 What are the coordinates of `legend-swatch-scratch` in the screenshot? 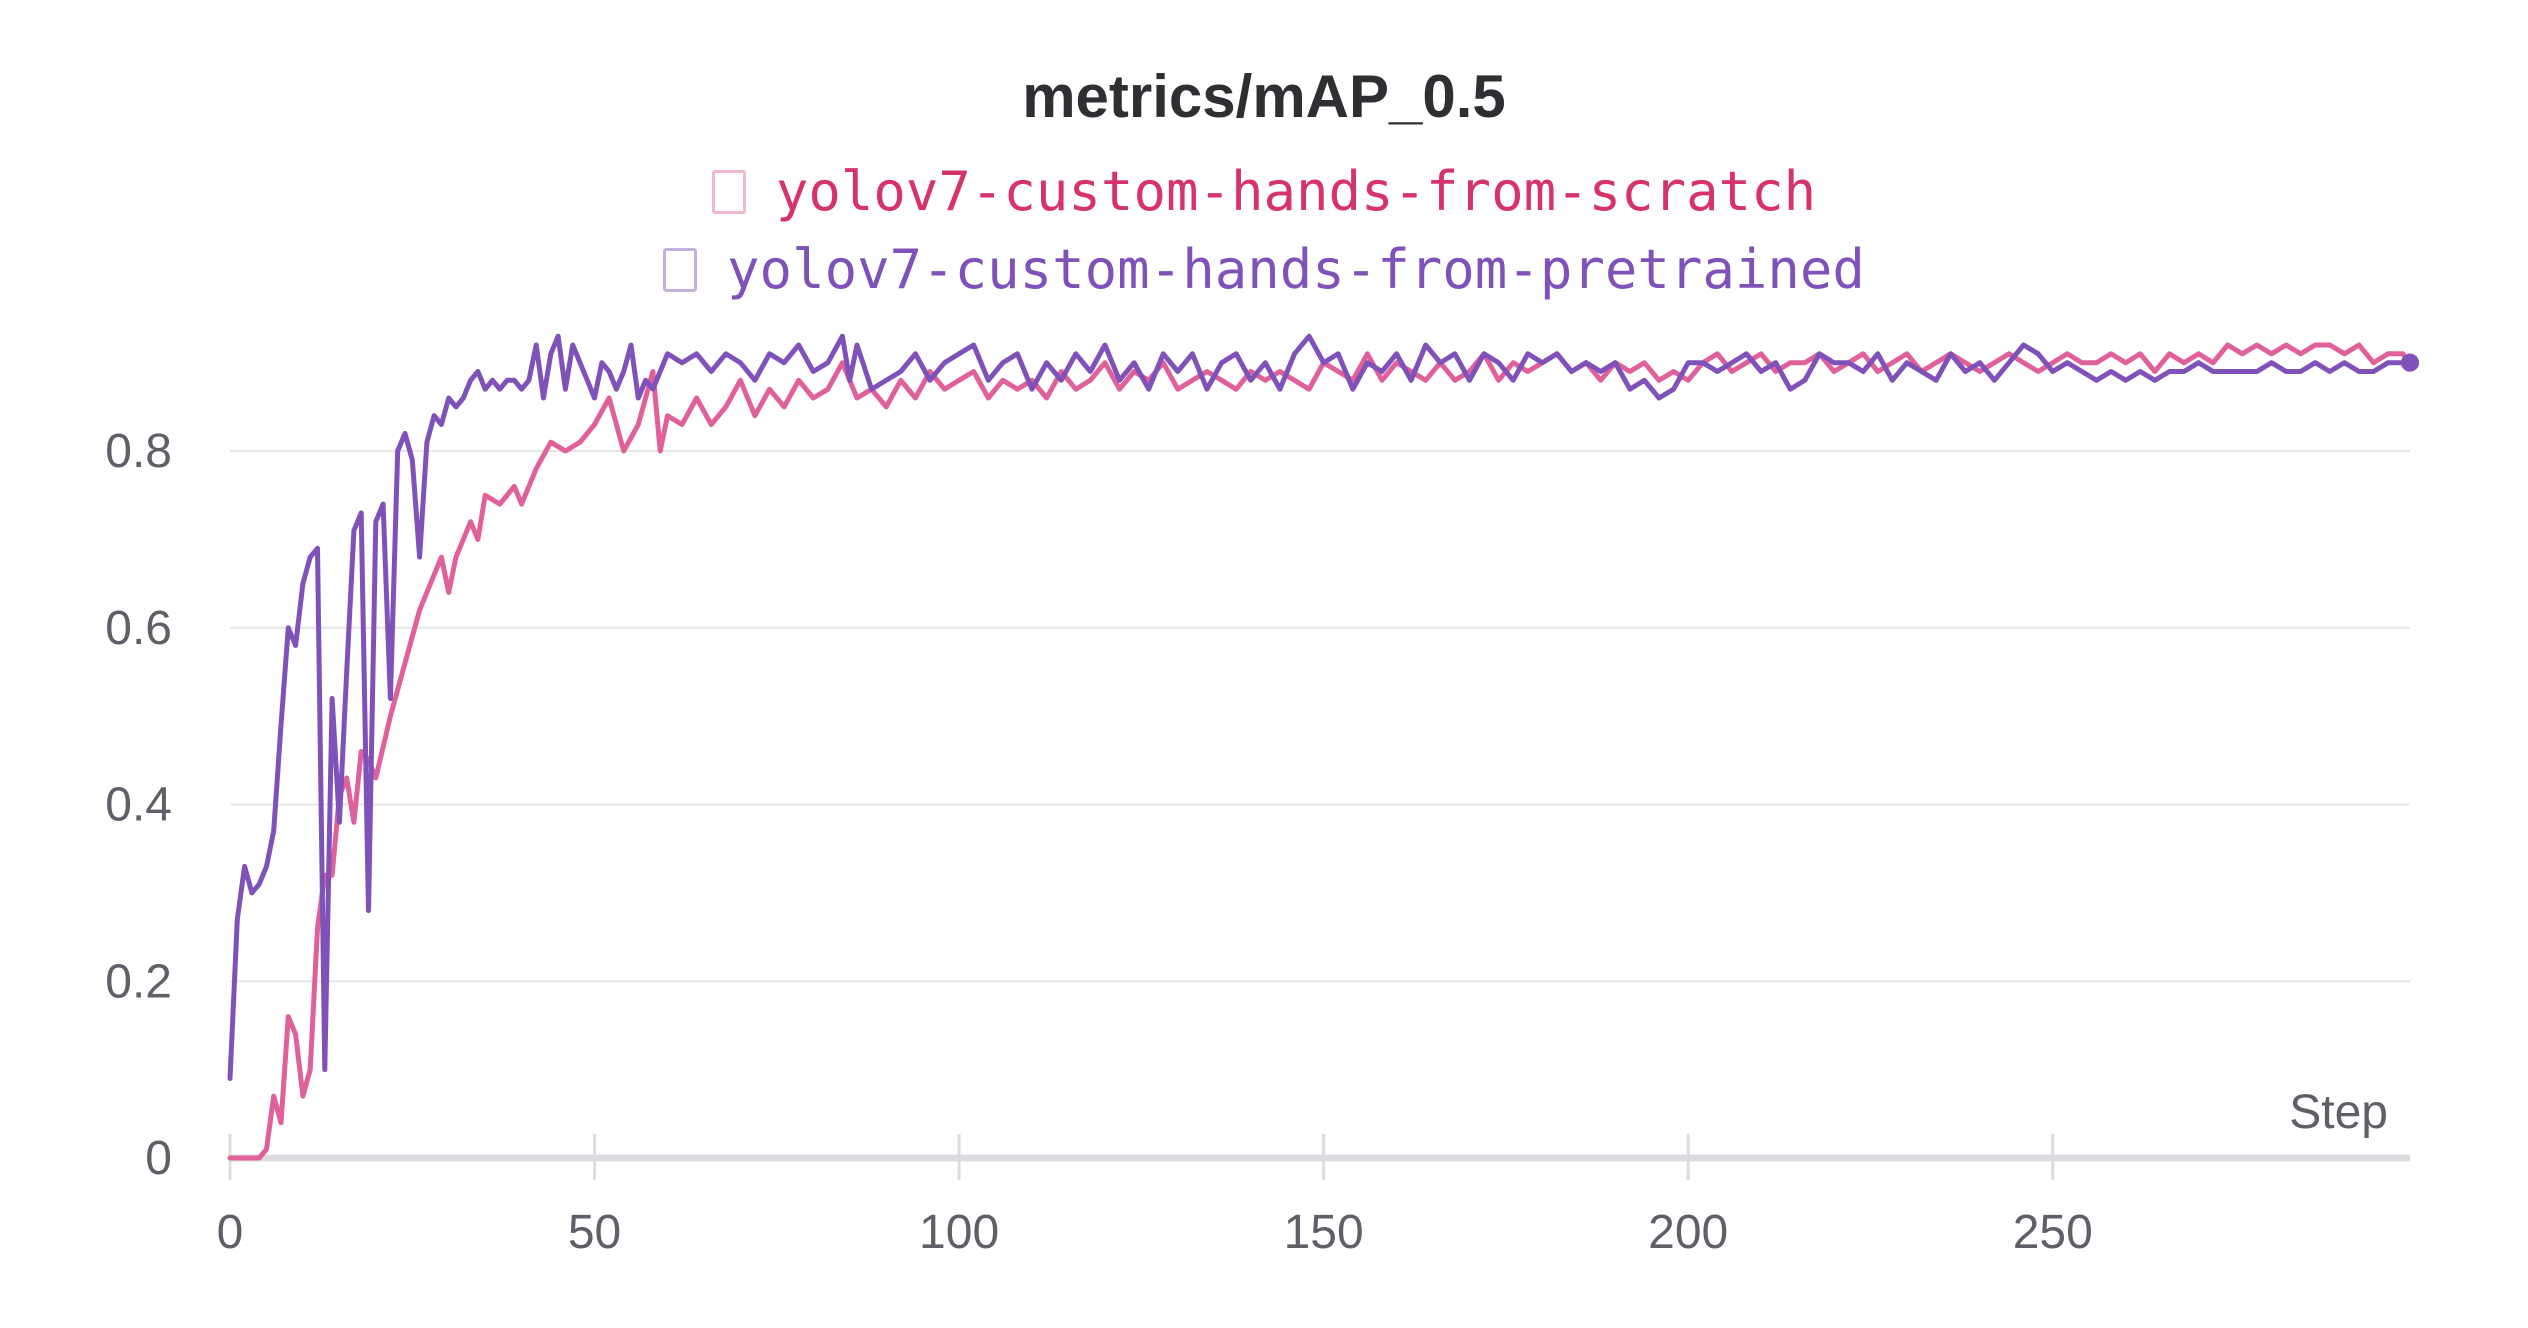 It's located at (728, 192).